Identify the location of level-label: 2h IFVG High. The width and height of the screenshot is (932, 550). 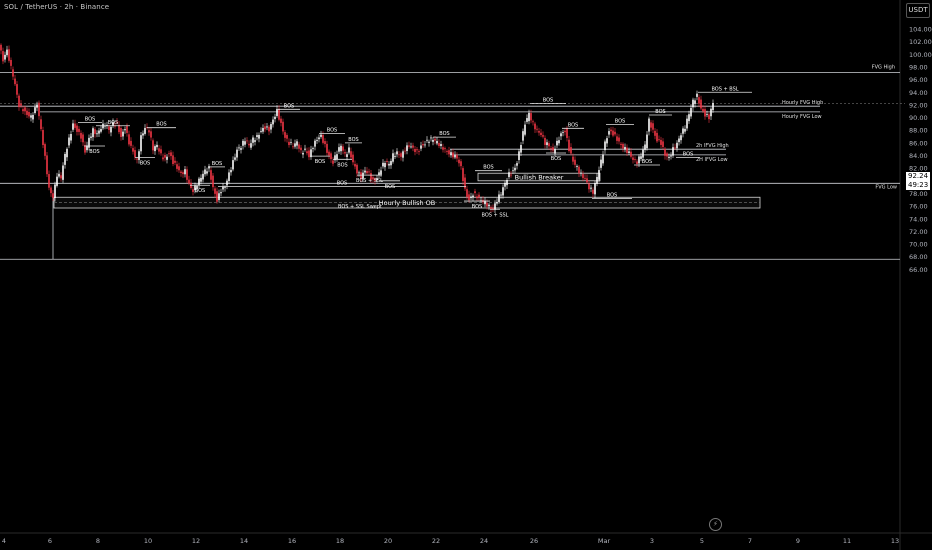
(712, 146).